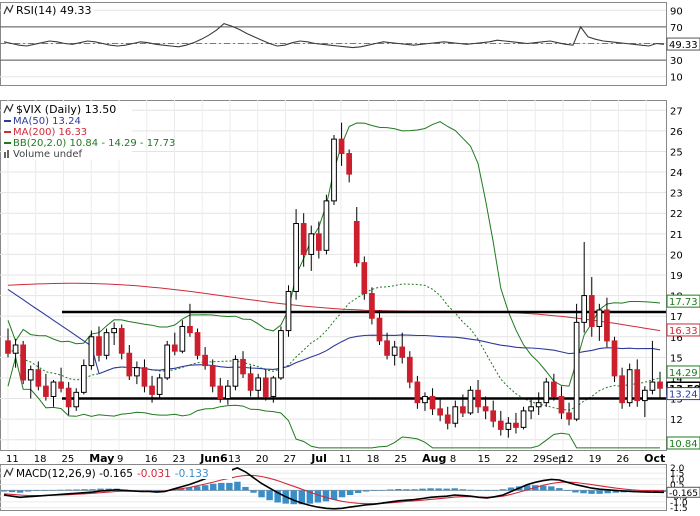  I want to click on x-tick-label: May, so click(101, 458).